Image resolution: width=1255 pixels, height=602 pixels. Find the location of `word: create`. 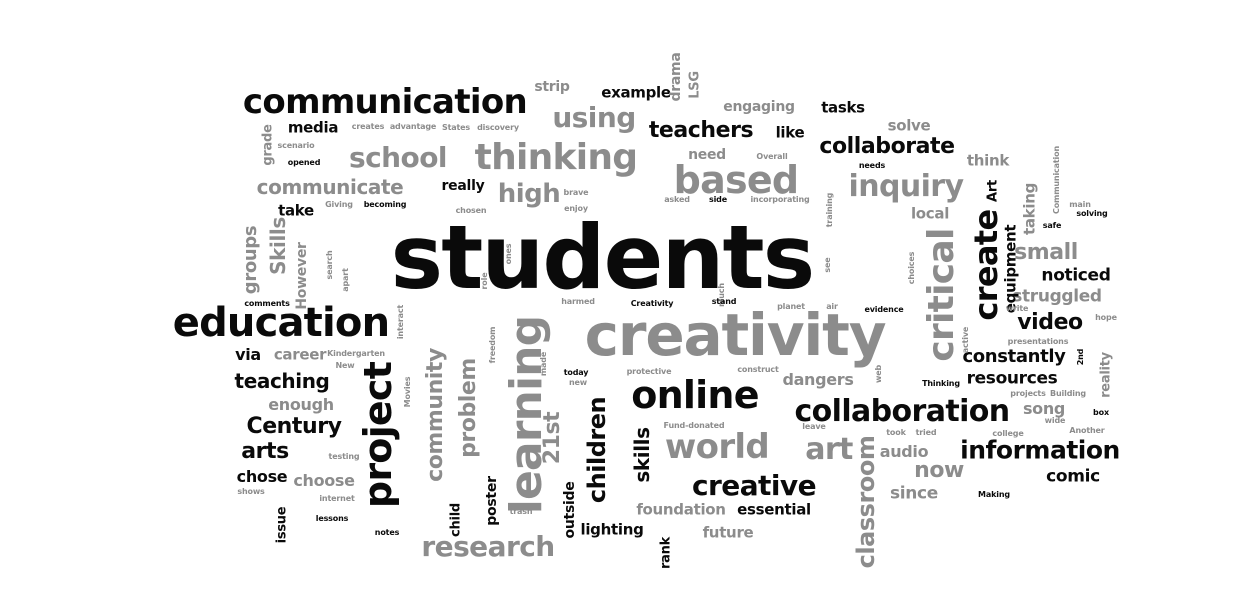

word: create is located at coordinates (986, 265).